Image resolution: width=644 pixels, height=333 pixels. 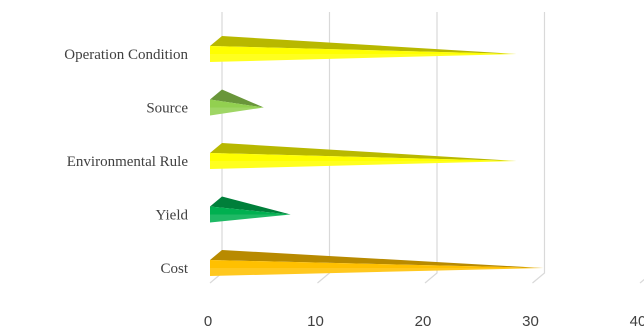 I want to click on bar-operation-condition, so click(x=363, y=49).